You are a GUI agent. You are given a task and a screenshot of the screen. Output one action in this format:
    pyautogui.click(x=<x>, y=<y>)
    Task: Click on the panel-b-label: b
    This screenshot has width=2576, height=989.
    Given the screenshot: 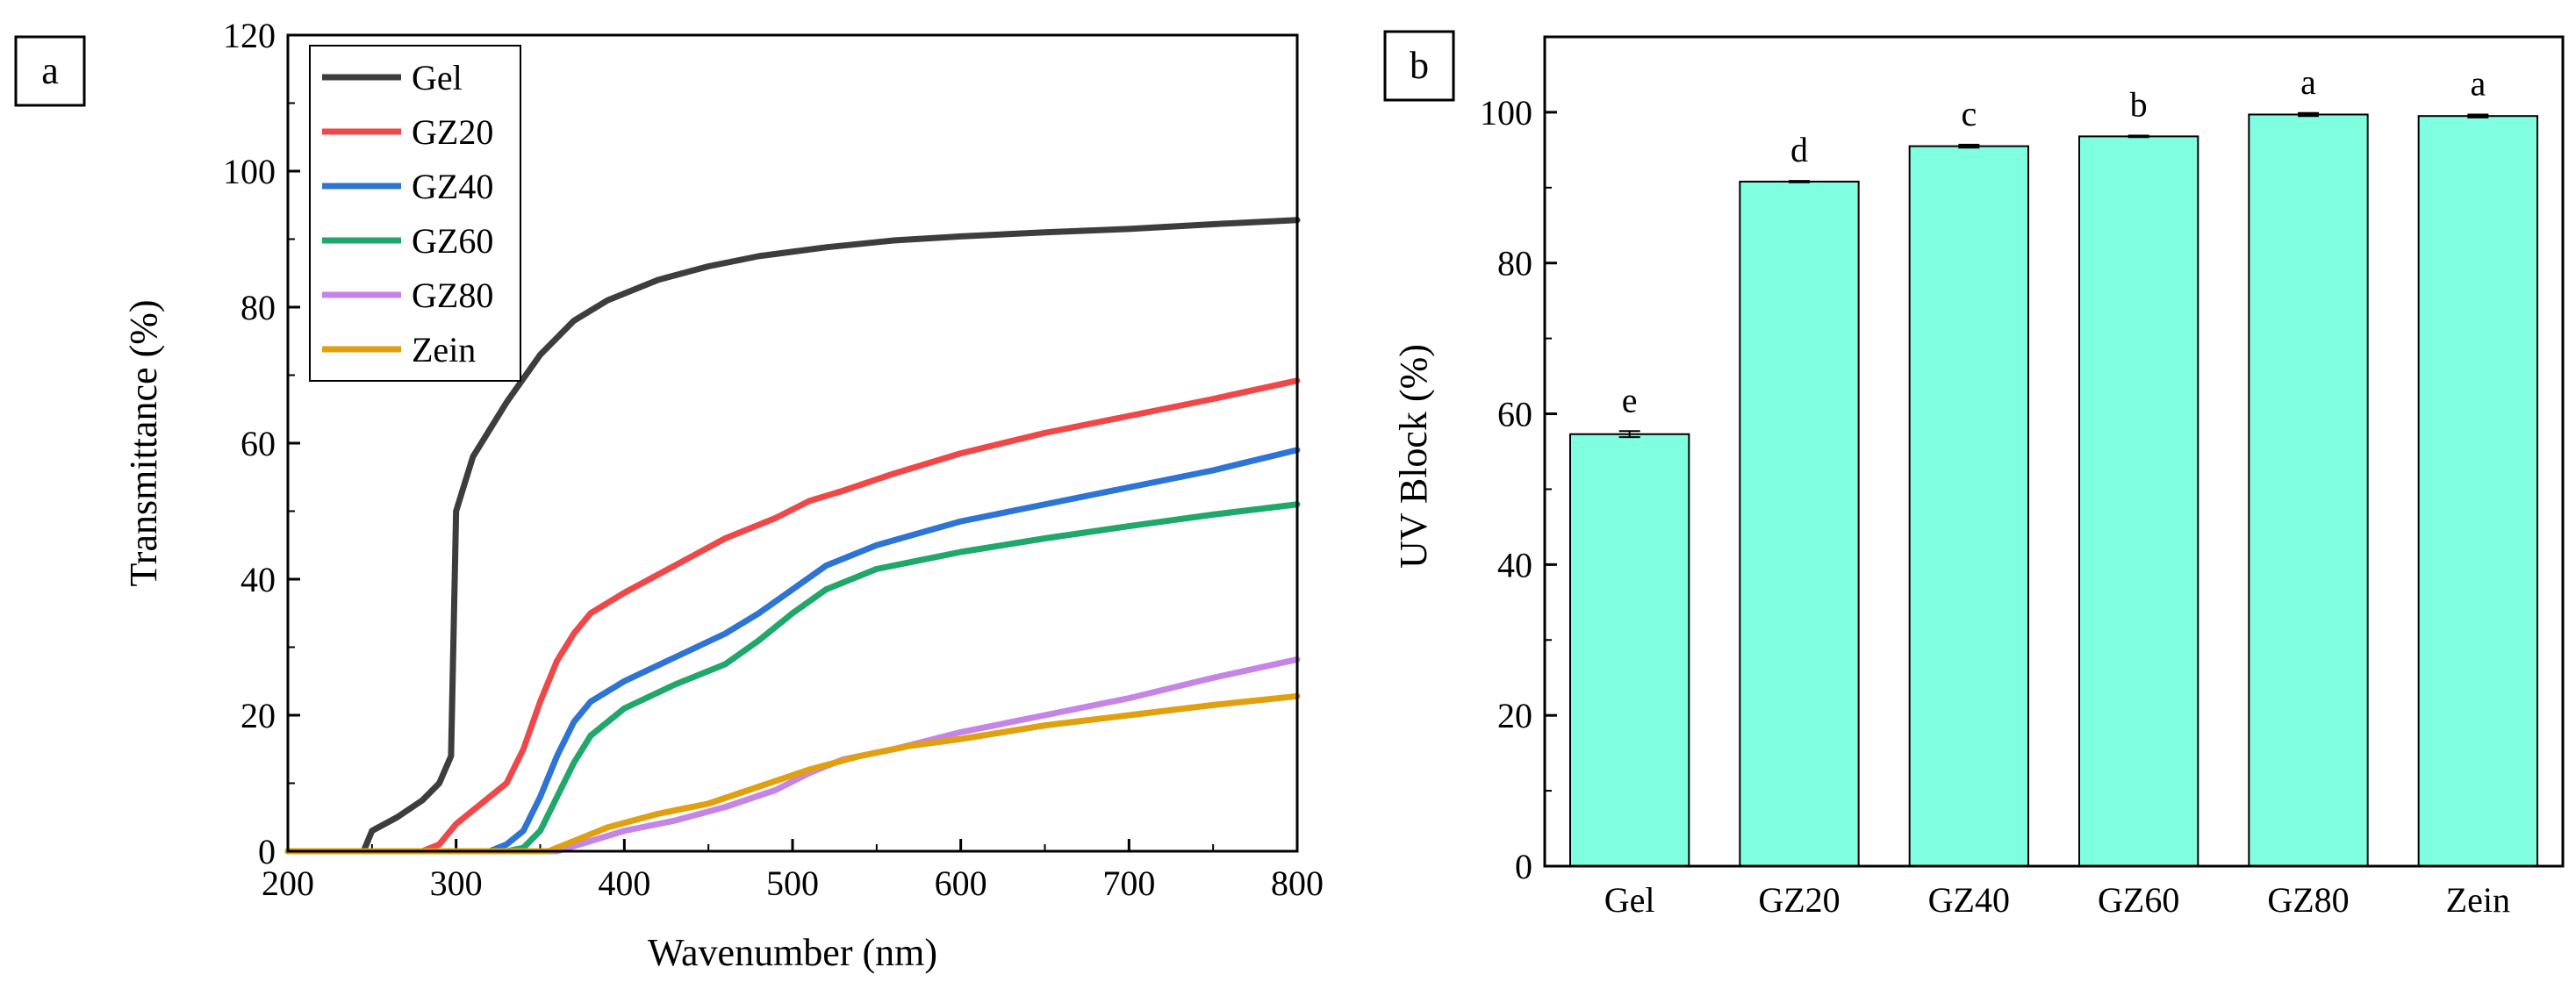 What is the action you would take?
    pyautogui.click(x=1420, y=65)
    